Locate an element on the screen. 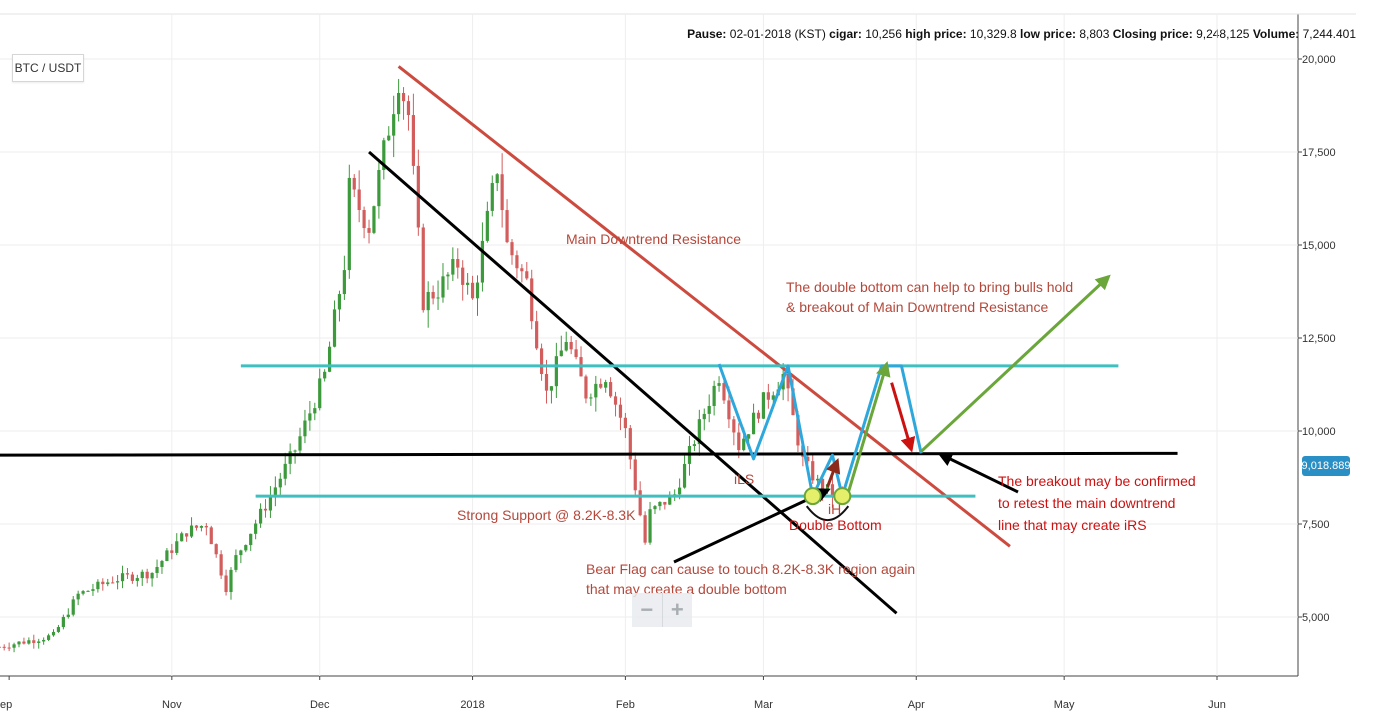 The height and width of the screenshot is (716, 1378). annotation-ils: iLS is located at coordinates (744, 479).